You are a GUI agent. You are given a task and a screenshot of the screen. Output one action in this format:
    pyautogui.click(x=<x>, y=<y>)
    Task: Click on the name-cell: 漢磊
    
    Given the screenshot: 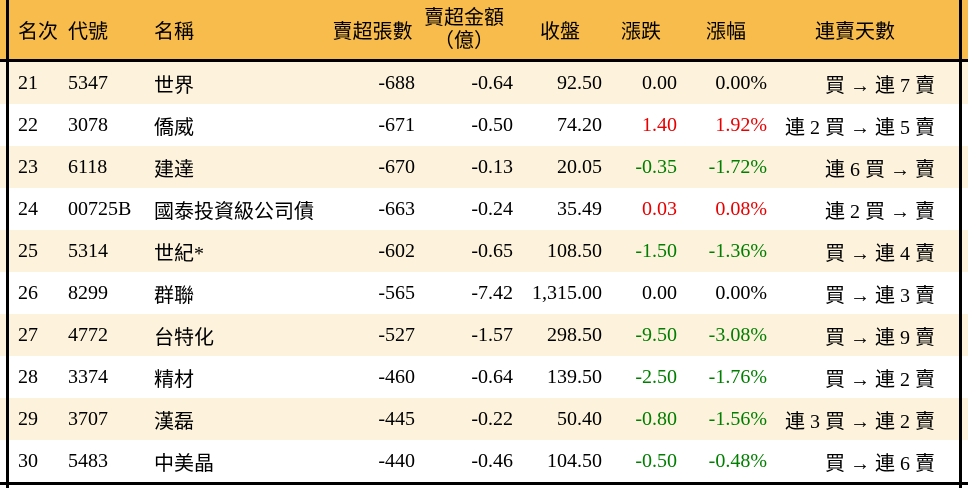 What is the action you would take?
    pyautogui.click(x=174, y=421)
    